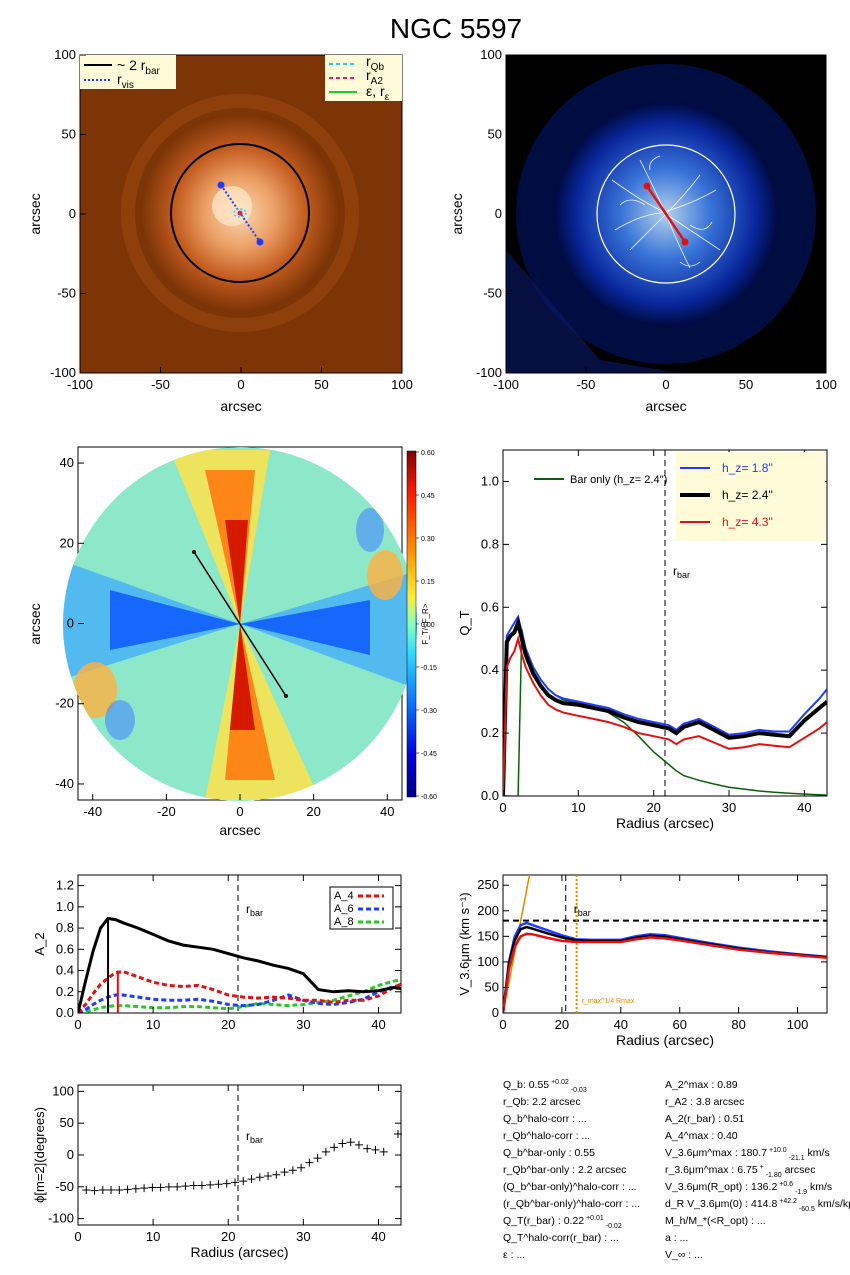 The width and height of the screenshot is (850, 1275). I want to click on a2-plot-area, so click(239, 944).